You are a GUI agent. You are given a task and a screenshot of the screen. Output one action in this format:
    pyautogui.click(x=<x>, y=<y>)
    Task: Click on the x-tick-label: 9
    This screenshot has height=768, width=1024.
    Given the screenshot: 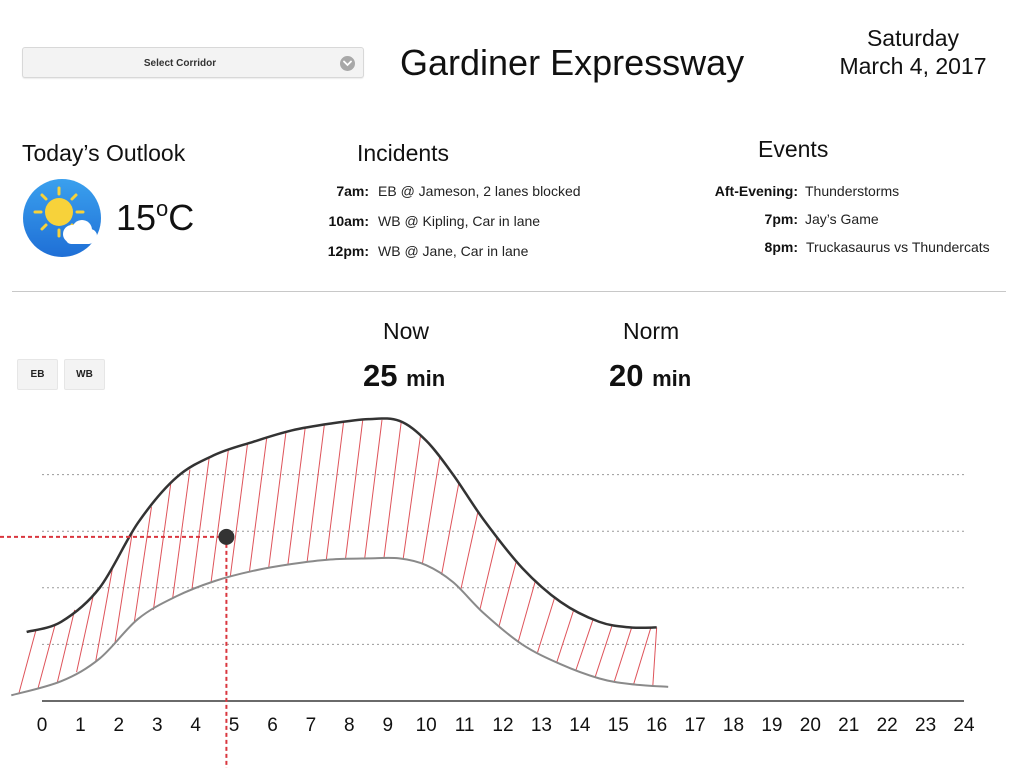 What is the action you would take?
    pyautogui.click(x=387, y=725)
    